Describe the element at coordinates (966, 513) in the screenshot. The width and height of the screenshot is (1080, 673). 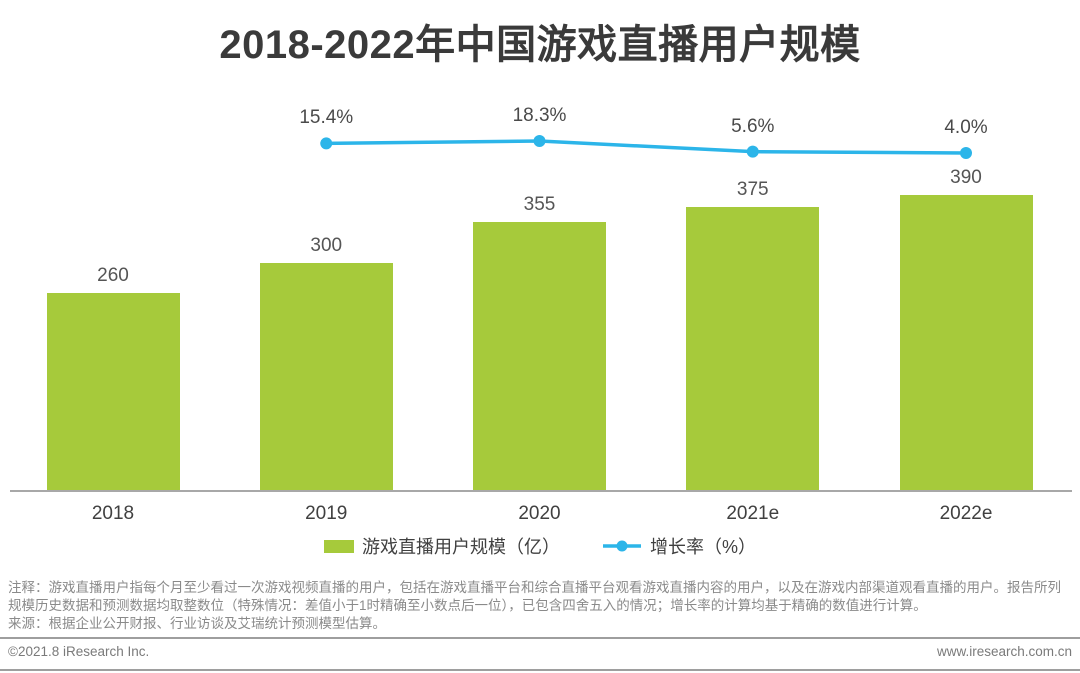
I see `x-axis-label: 2022e` at that location.